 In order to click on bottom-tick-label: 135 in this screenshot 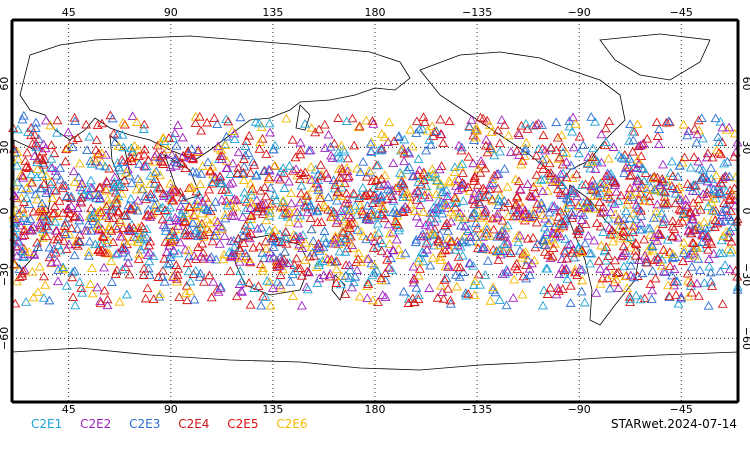, I will do `click(272, 409)`.